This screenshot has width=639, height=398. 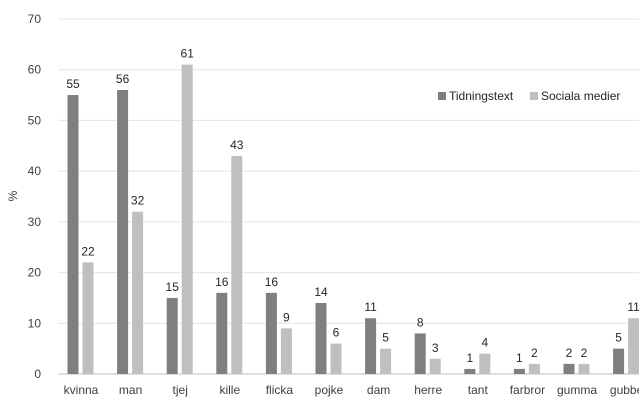 I want to click on x-tick-label: pojke, so click(x=329, y=390).